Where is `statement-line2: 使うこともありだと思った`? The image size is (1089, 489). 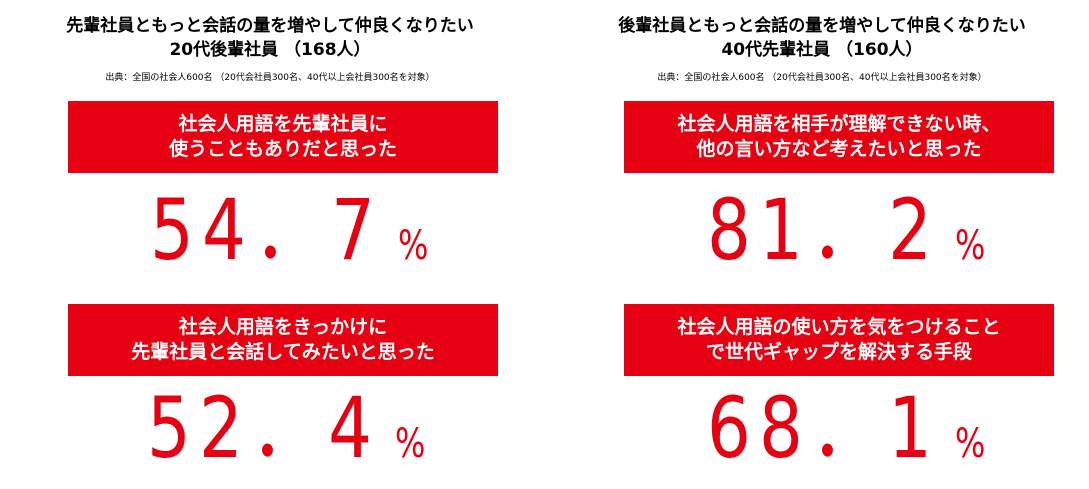
statement-line2: 使うこともありだと思った is located at coordinates (282, 149).